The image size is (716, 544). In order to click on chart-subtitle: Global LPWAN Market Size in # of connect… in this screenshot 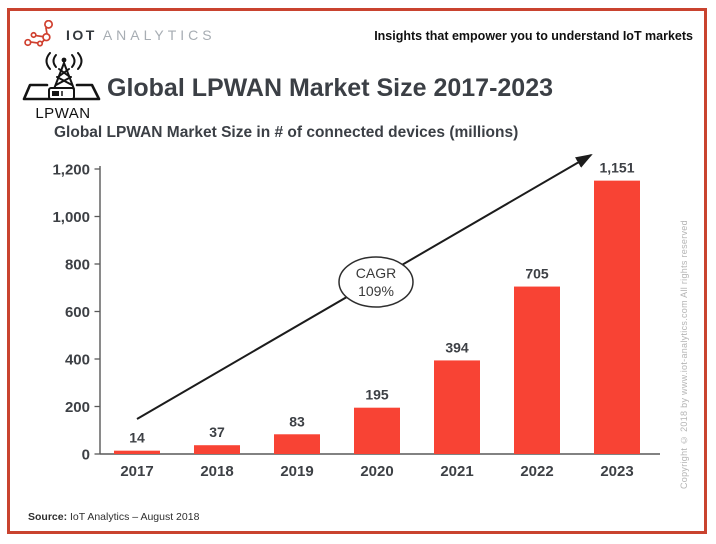, I will do `click(286, 132)`.